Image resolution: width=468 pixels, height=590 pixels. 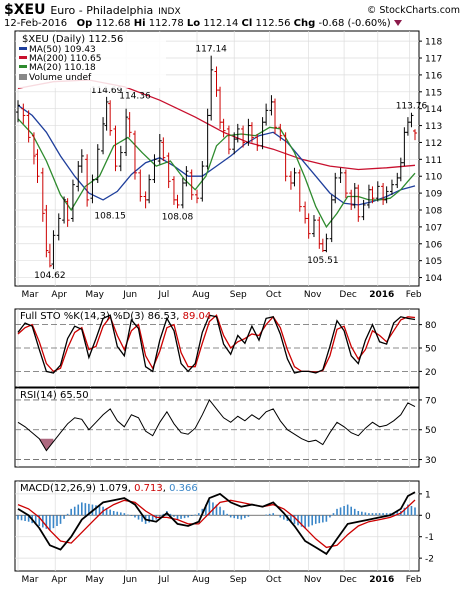 What do you see at coordinates (82, 316) in the screenshot?
I see `sto-legend-prefix: Full STO %K(14,3) %D(3)` at bounding box center [82, 316].